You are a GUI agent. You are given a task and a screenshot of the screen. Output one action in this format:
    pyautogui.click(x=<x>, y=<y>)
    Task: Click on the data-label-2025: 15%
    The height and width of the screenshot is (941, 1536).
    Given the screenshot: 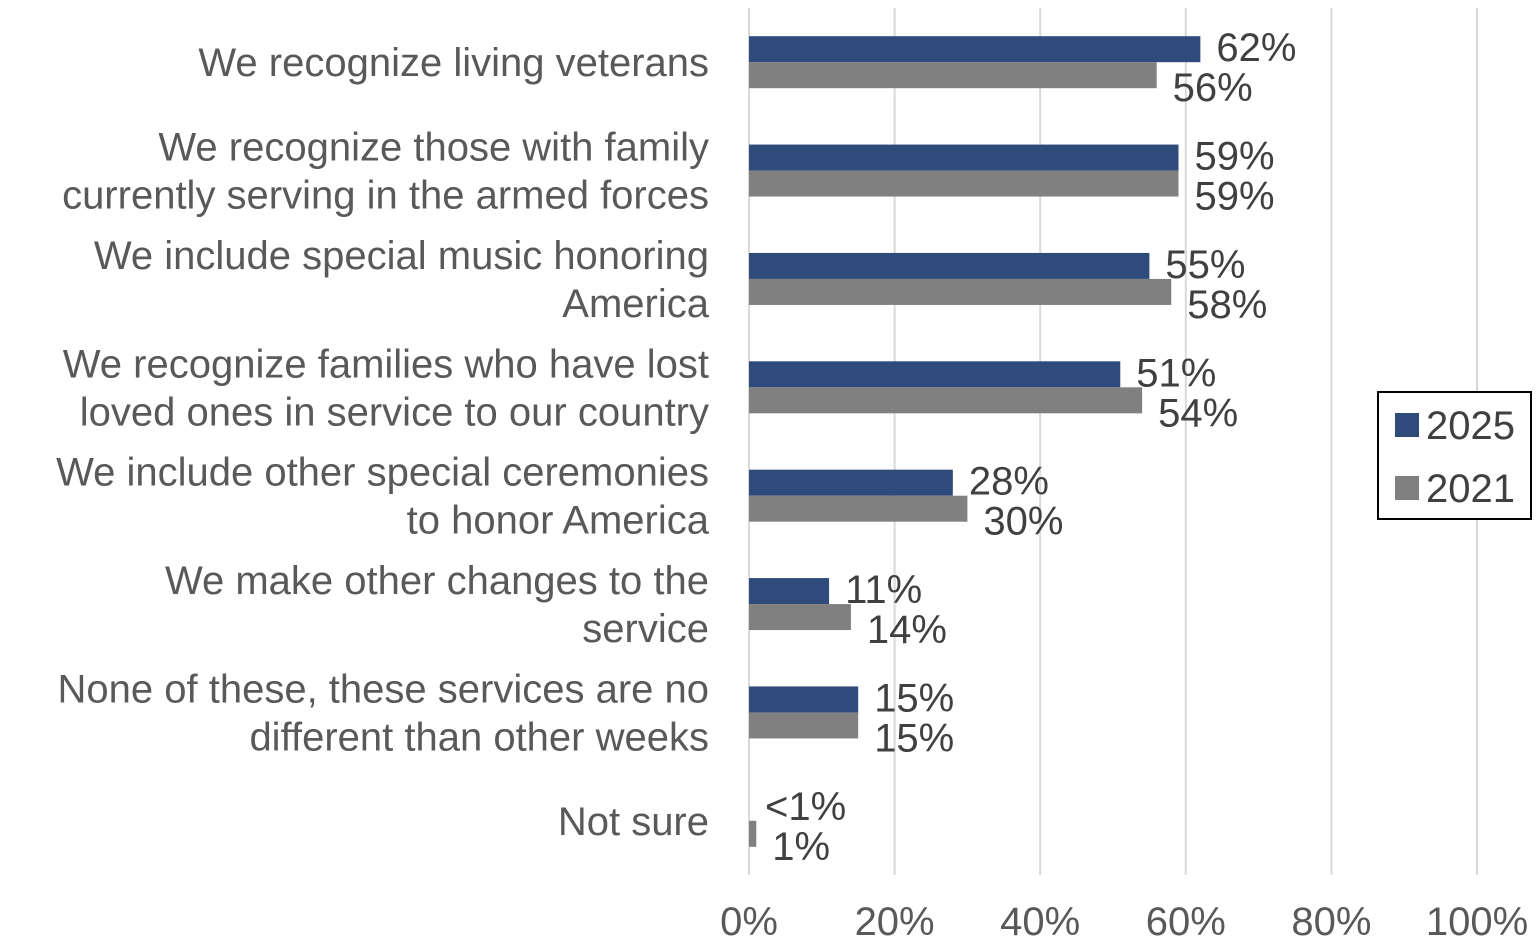 What is the action you would take?
    pyautogui.click(x=914, y=698)
    